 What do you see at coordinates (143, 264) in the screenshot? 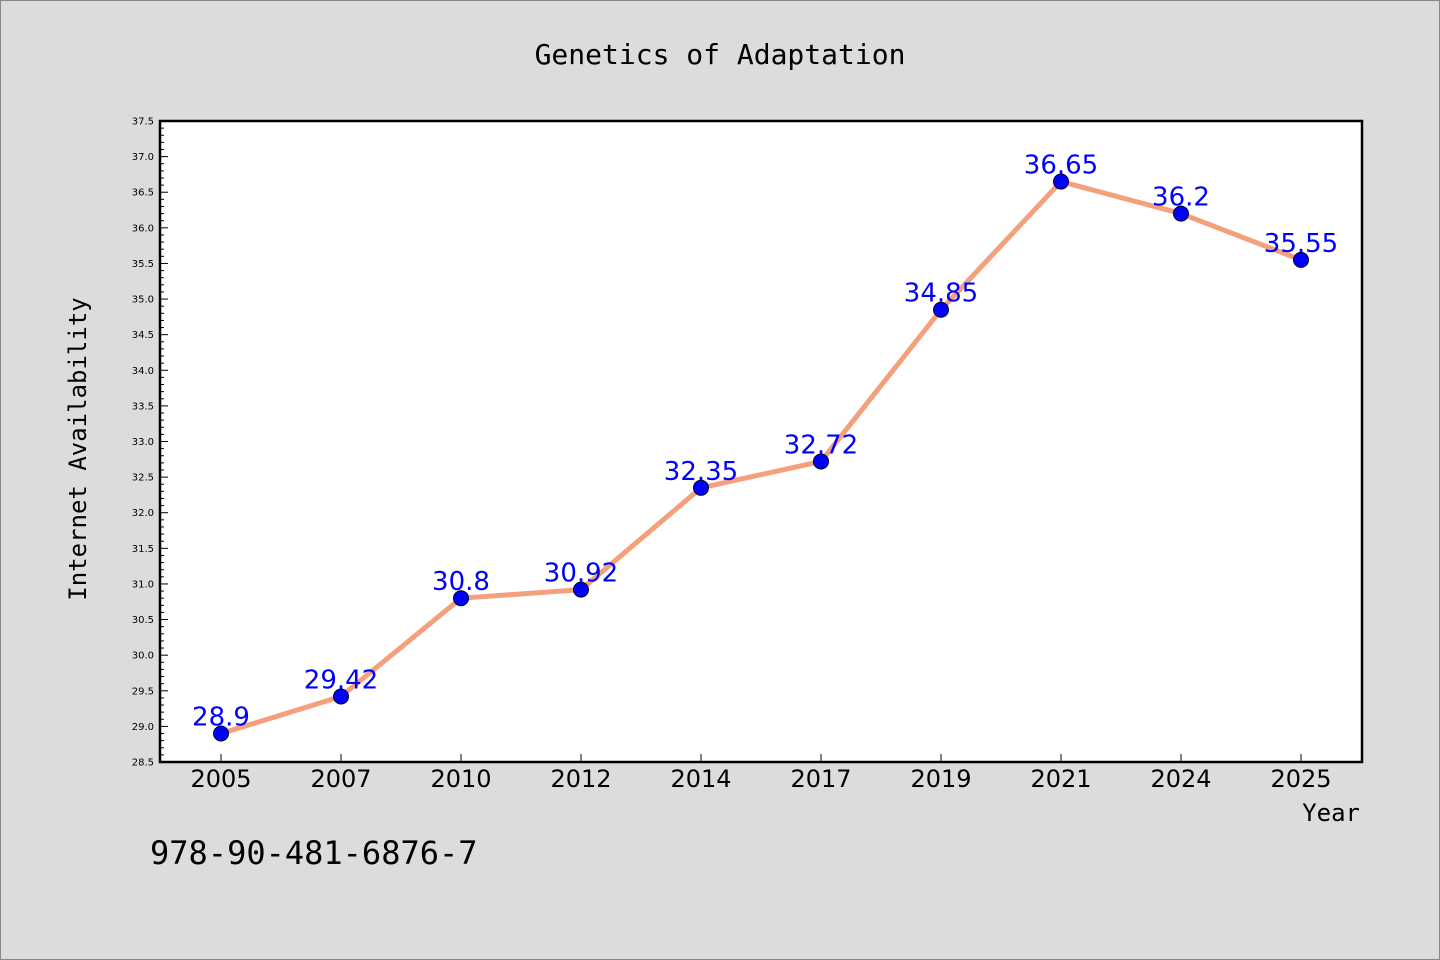
I see `y-tick-label: 35.5` at bounding box center [143, 264].